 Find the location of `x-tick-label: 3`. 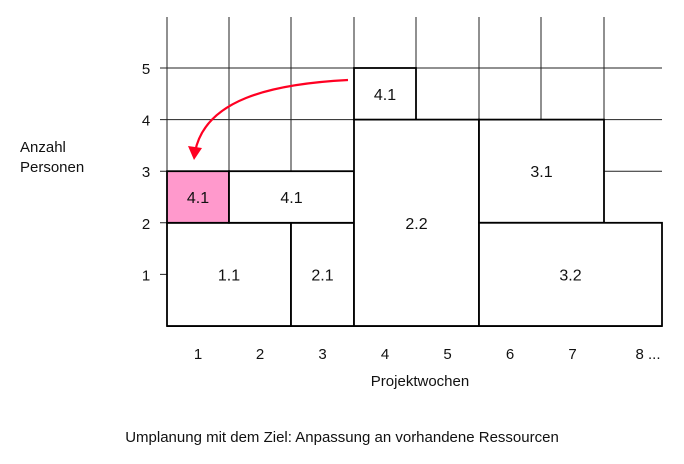

x-tick-label: 3 is located at coordinates (322, 354).